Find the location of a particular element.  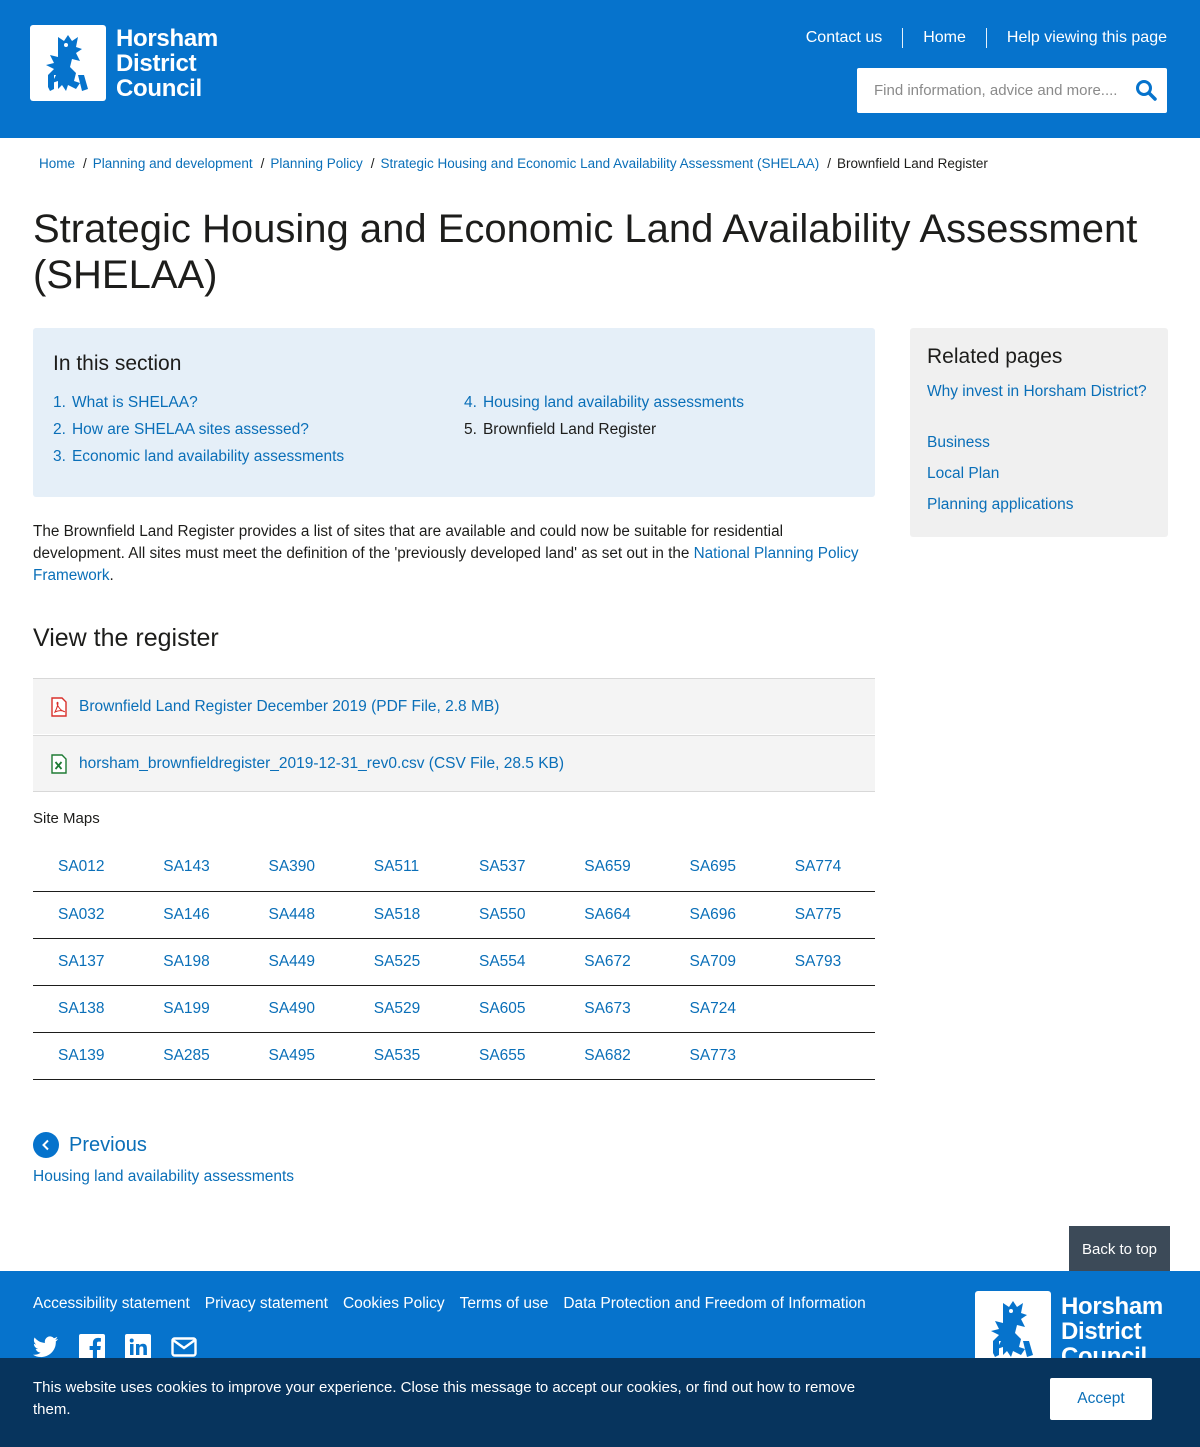

section-item-housing-land: 4. Housing land availability assessments is located at coordinates (604, 403).